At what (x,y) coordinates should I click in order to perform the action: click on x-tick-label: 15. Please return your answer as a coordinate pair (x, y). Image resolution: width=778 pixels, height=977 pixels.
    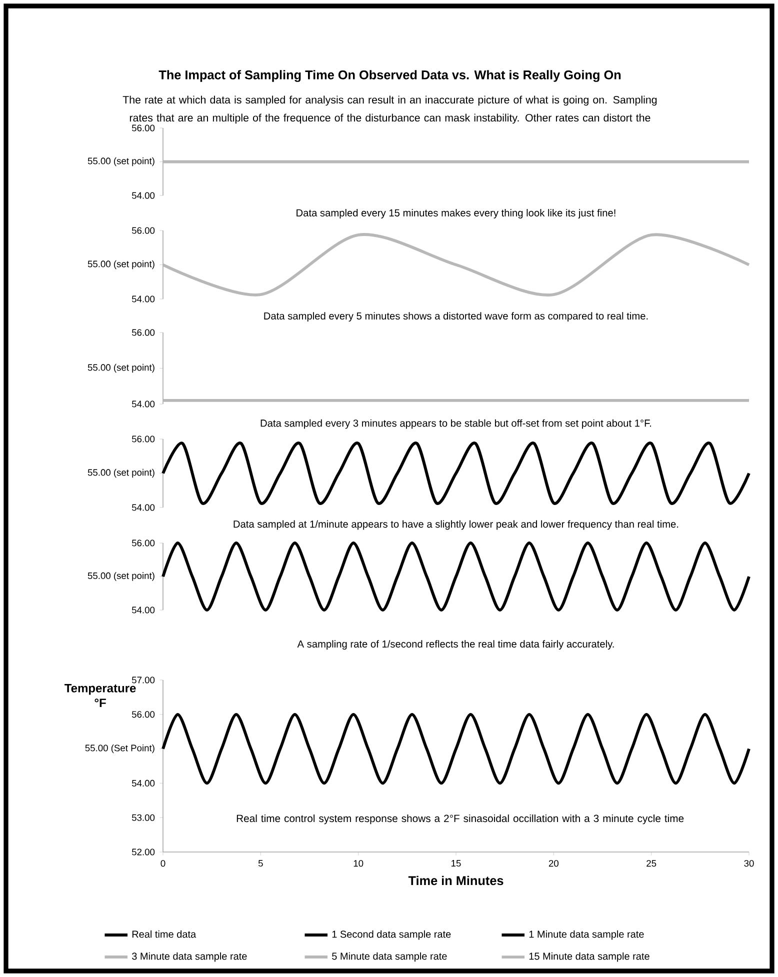
    Looking at the image, I should click on (456, 863).